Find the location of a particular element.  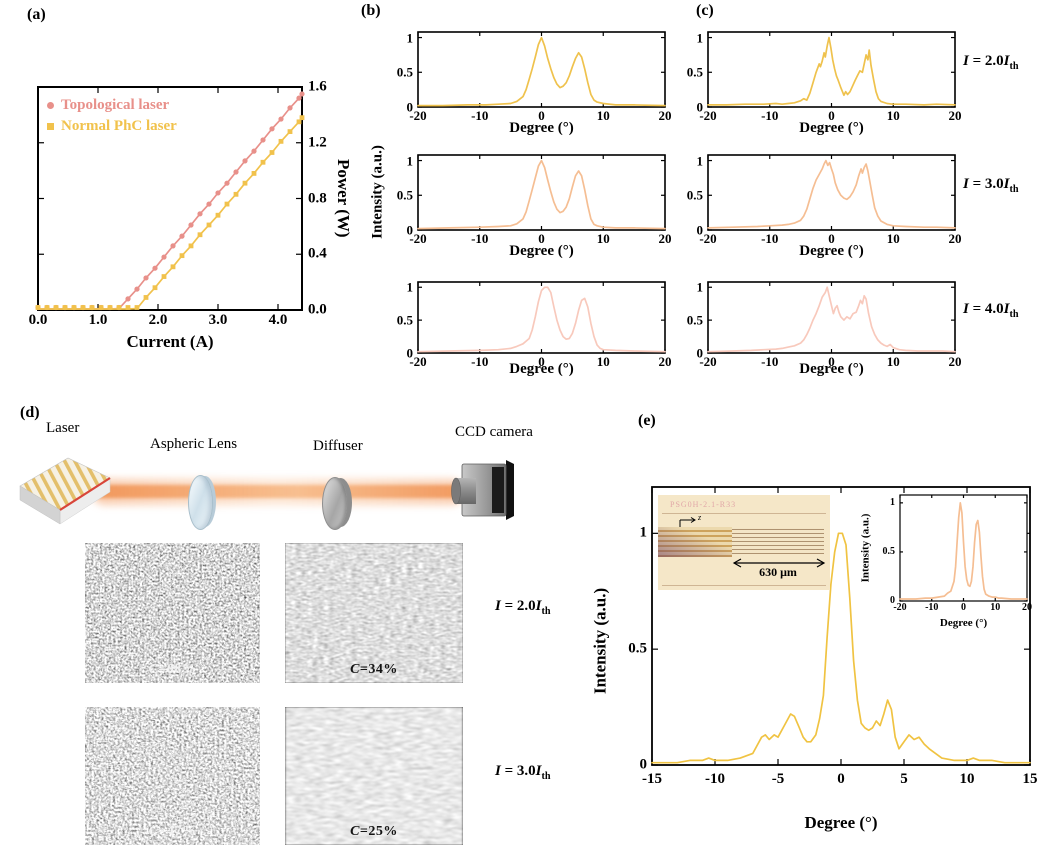

tick-label: 2.0 is located at coordinates (158, 320).